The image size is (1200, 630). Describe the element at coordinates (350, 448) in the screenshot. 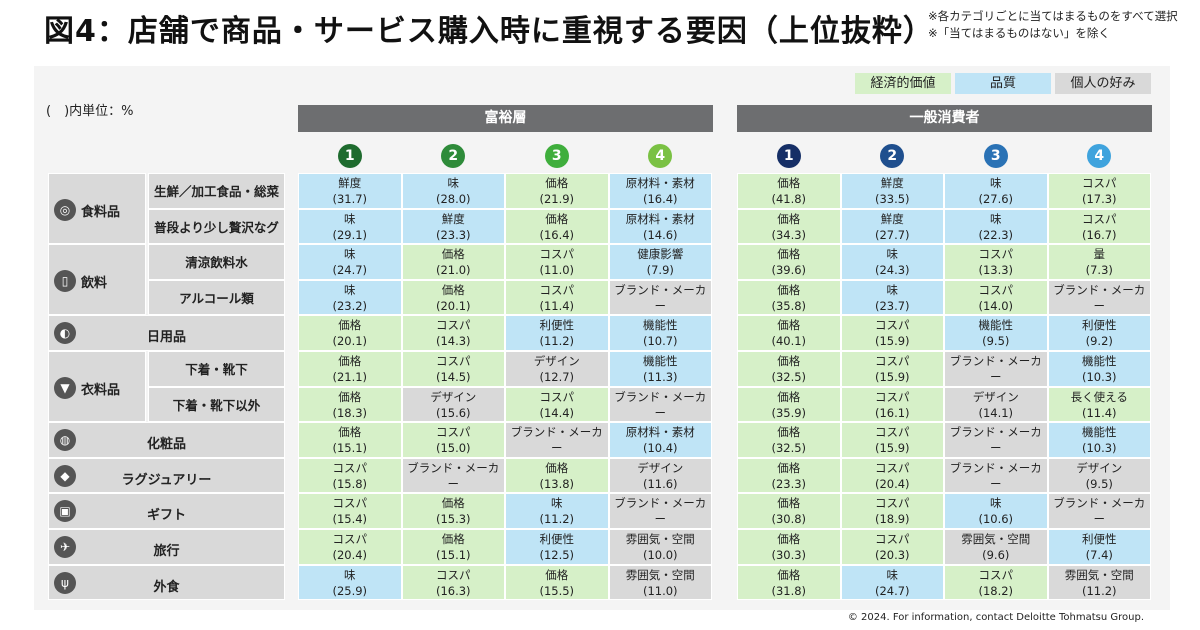

I see `factor-value: (15.1)` at that location.